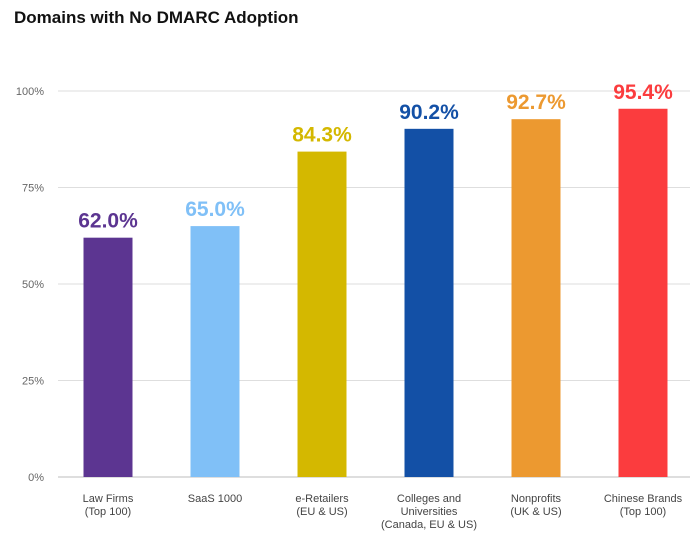  Describe the element at coordinates (36, 478) in the screenshot. I see `y-tick-label: 0%` at that location.